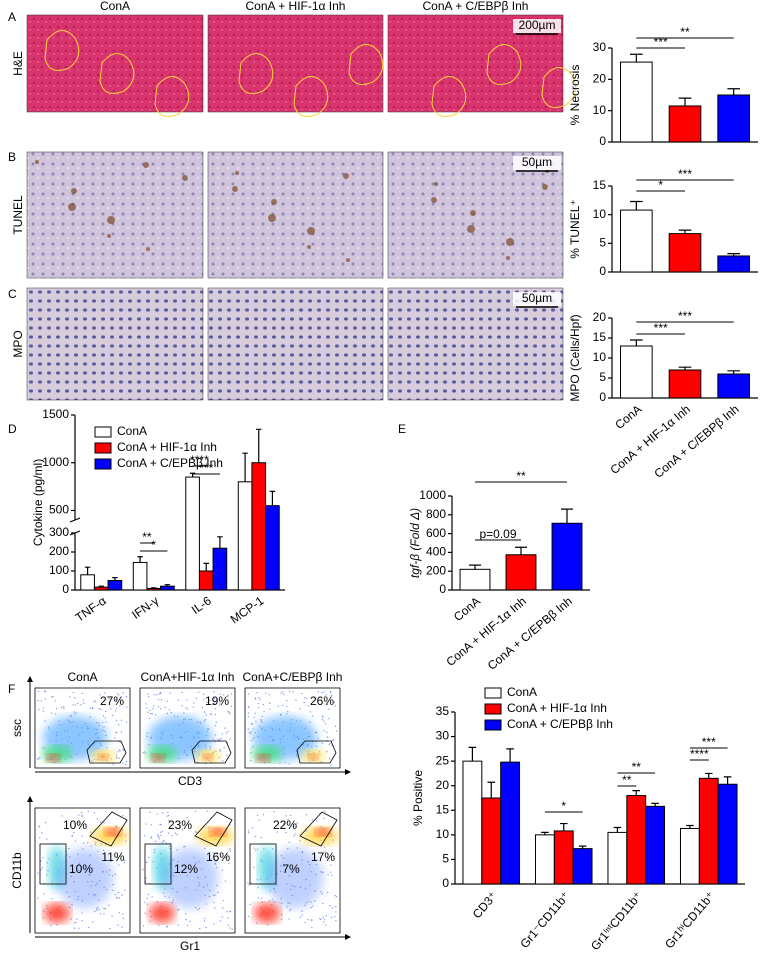  I want to click on y-axis-label: % TUNEL⁺, so click(575, 228).